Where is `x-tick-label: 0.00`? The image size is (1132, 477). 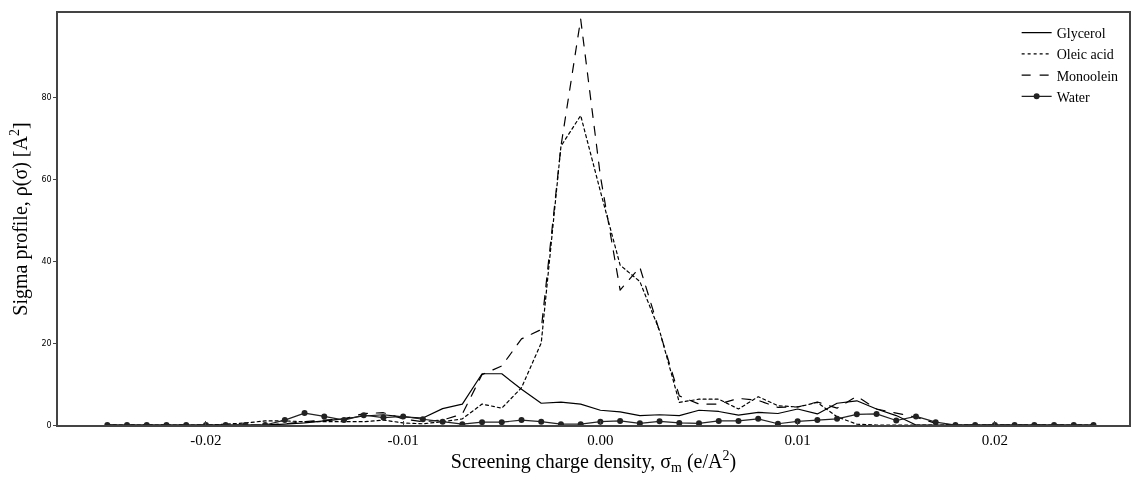
x-tick-label: 0.00 is located at coordinates (600, 439).